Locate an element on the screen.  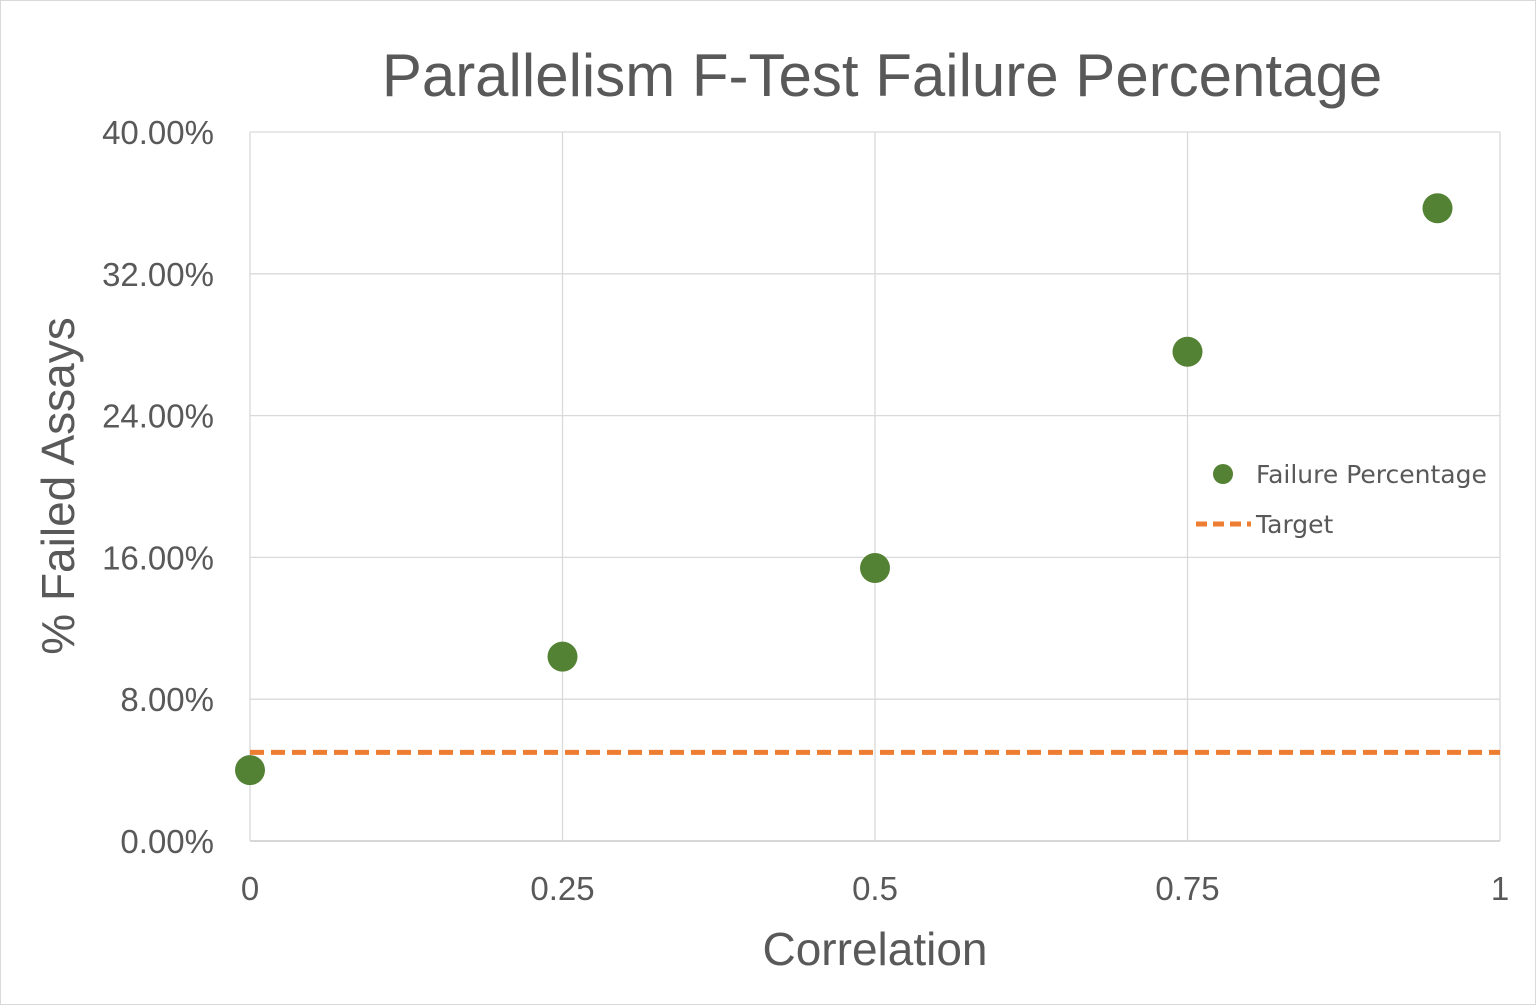
x-tick-label: 0 is located at coordinates (250, 888).